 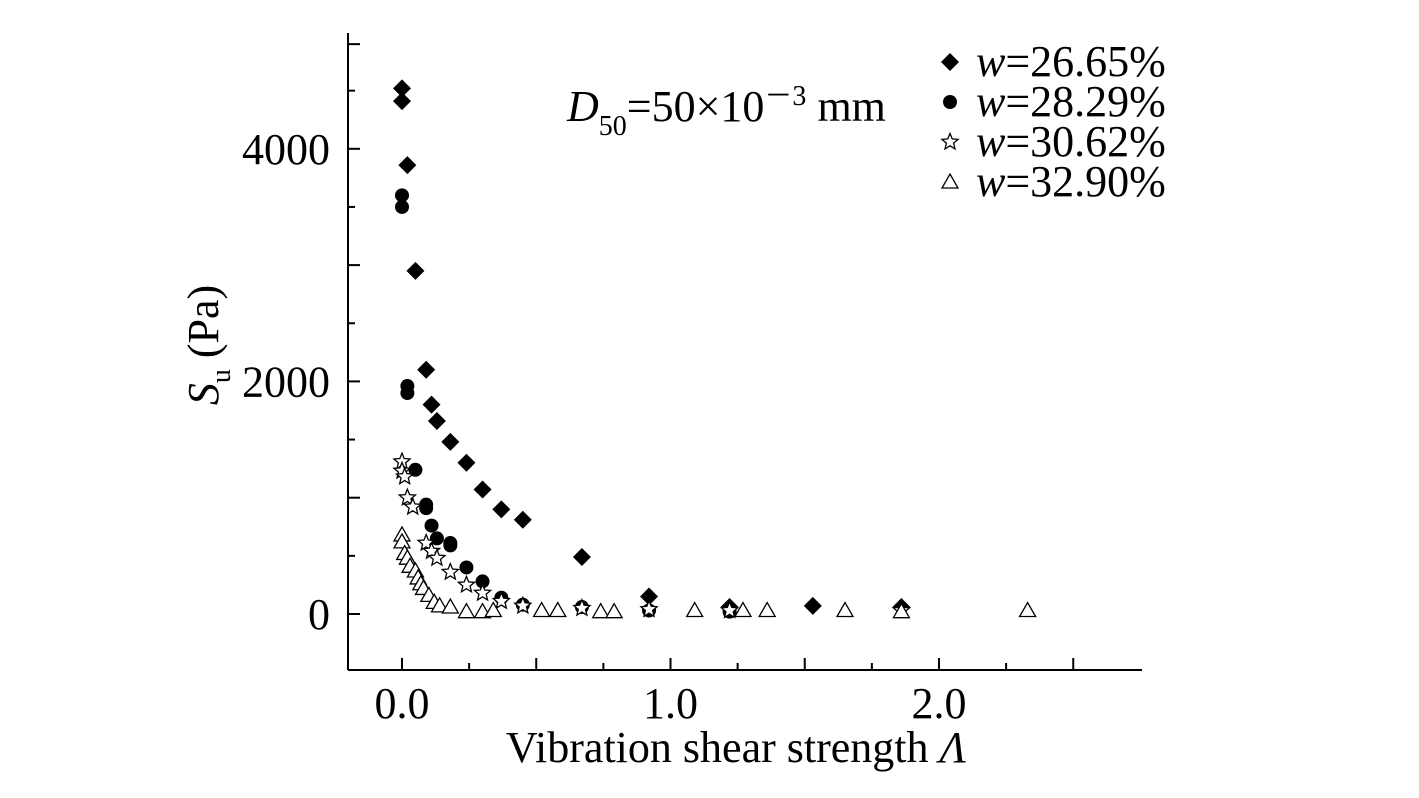 What do you see at coordinates (402, 703) in the screenshot?
I see `x-tick-label: 0.0` at bounding box center [402, 703].